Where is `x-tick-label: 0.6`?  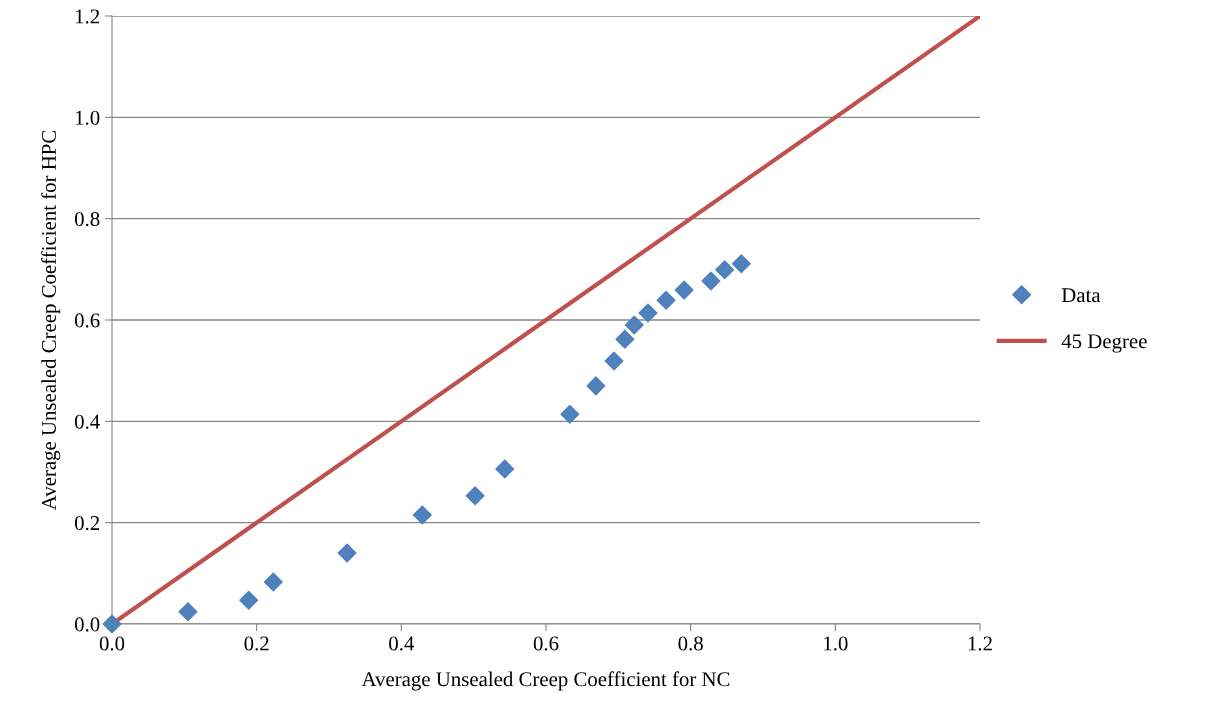 x-tick-label: 0.6 is located at coordinates (546, 643).